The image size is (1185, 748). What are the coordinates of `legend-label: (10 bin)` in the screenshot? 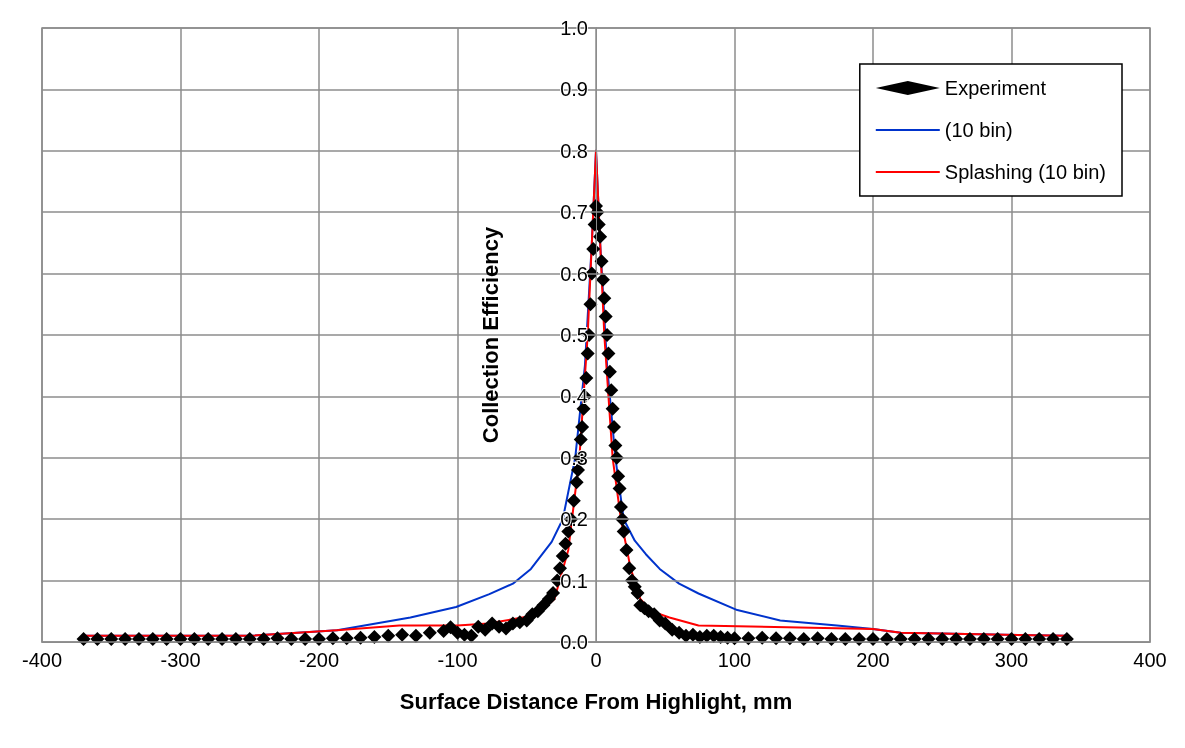 It's located at (978, 130).